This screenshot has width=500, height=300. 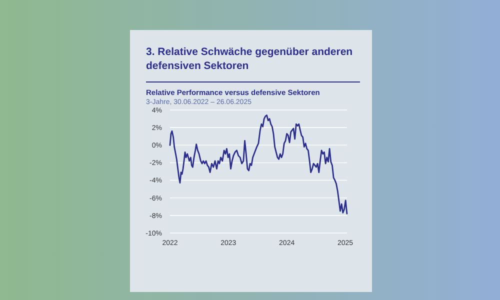 What do you see at coordinates (249, 59) in the screenshot?
I see `chart-title: 3. Relative Schwäche gegenüber anderen defensiven Sektoren` at bounding box center [249, 59].